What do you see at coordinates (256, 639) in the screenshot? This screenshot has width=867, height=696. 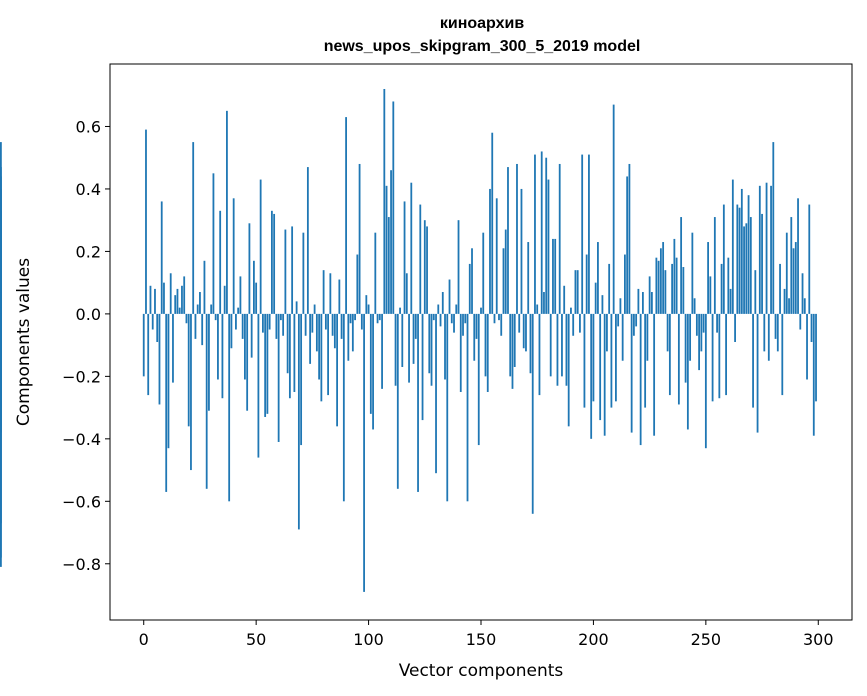 I see `x-tick-label: 50` at bounding box center [256, 639].